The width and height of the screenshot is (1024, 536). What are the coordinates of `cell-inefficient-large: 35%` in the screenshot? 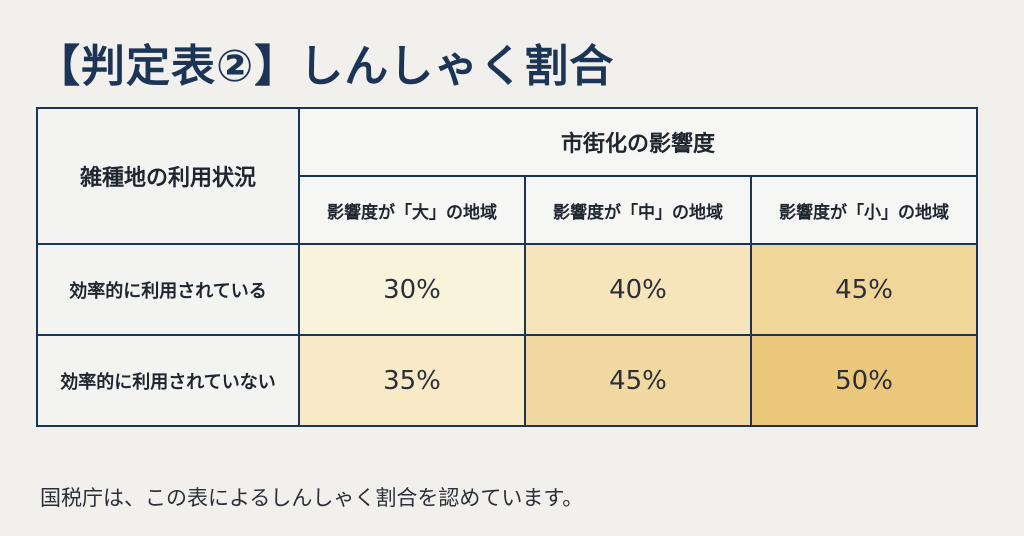 It's located at (412, 380).